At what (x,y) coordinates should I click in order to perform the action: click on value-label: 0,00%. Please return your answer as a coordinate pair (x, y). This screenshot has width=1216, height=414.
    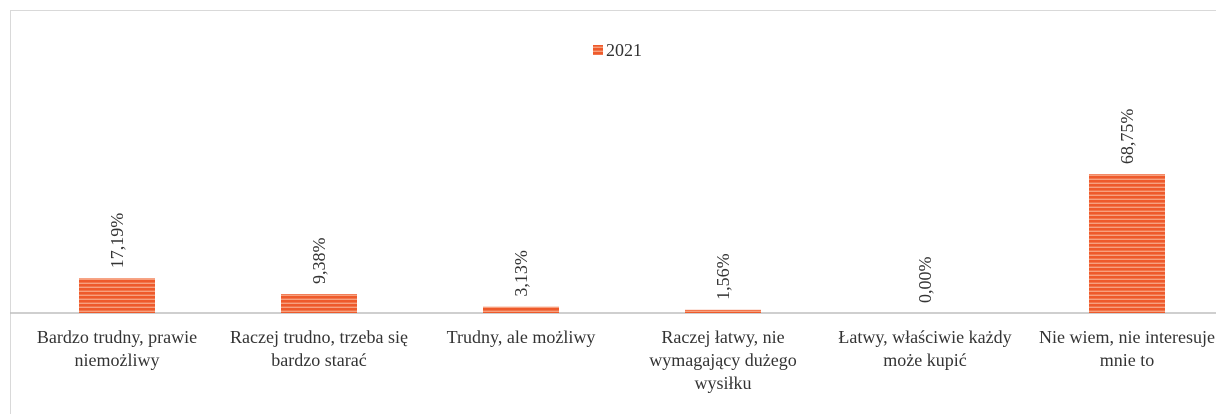
    Looking at the image, I should click on (925, 280).